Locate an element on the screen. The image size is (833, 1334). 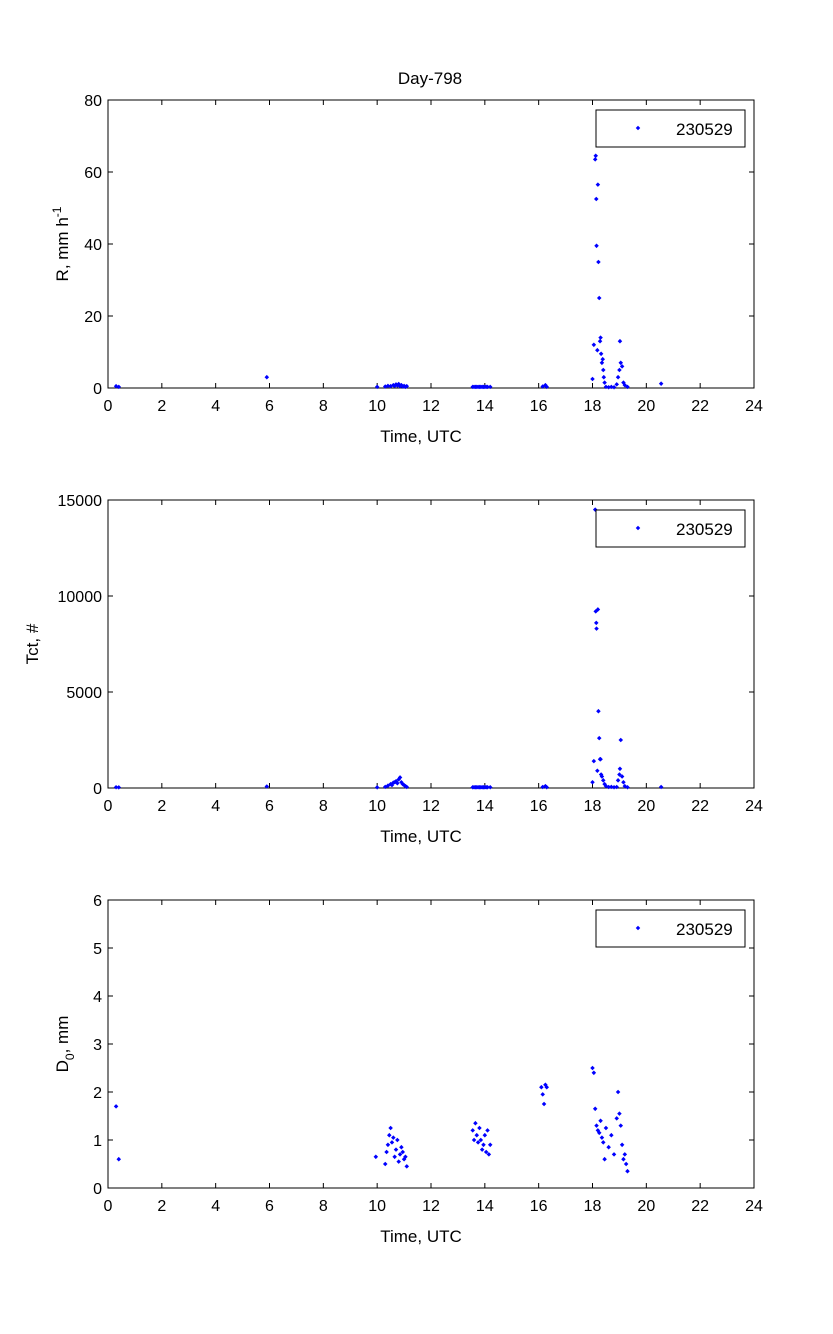
y-tick-label: 3 is located at coordinates (97, 1045).